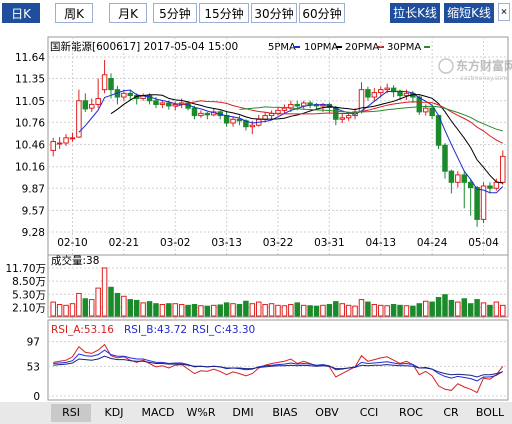  Describe the element at coordinates (21, 13) in the screenshot. I see `tab-daily-k: 日K` at that location.